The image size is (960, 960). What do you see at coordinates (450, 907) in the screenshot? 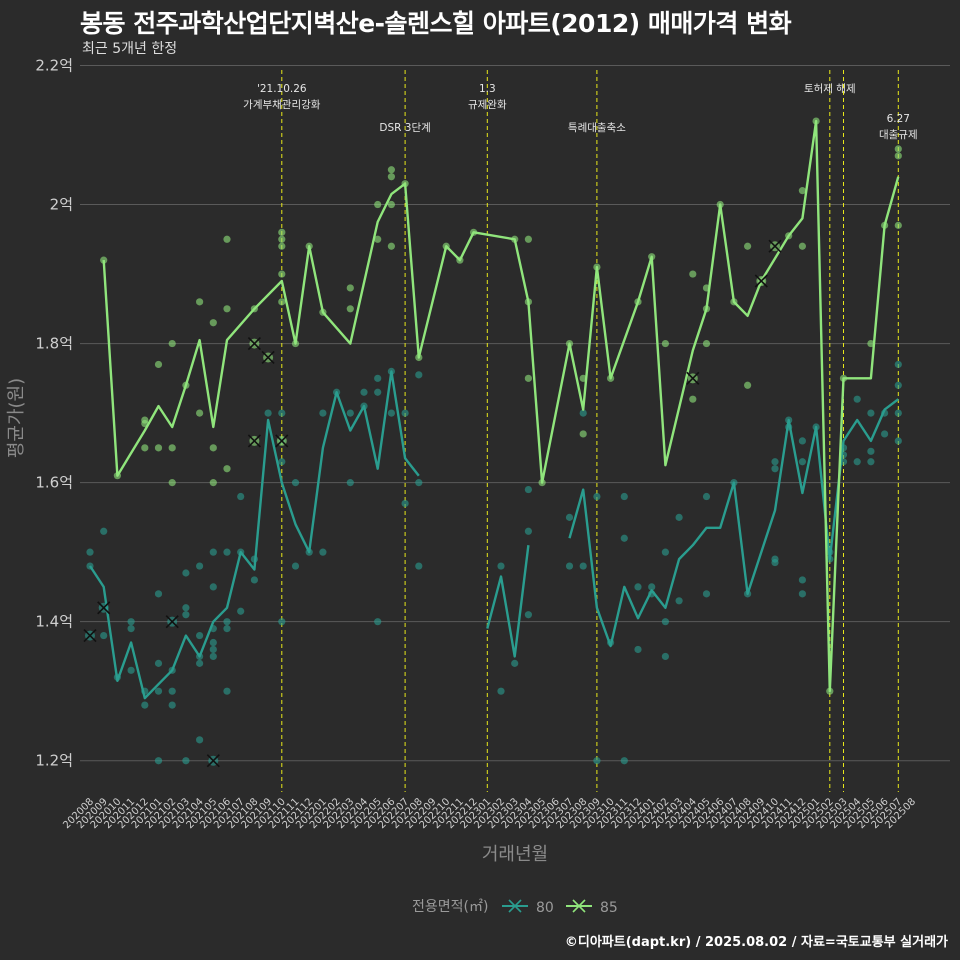
I see `legend-title: 전용면적(㎡)` at bounding box center [450, 907].